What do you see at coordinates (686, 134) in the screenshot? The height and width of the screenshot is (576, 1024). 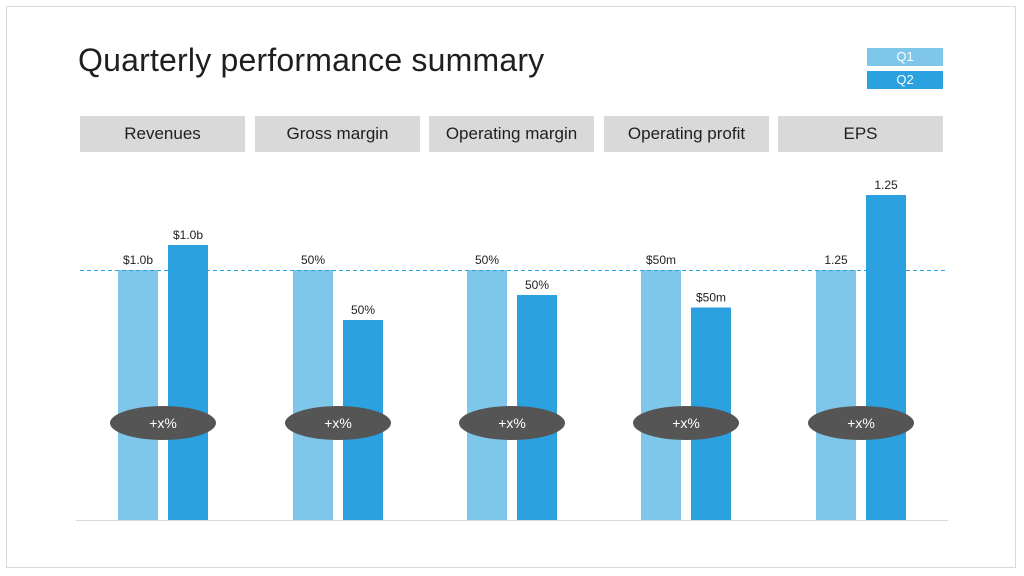 I see `header-operating-profit: Operating profit` at bounding box center [686, 134].